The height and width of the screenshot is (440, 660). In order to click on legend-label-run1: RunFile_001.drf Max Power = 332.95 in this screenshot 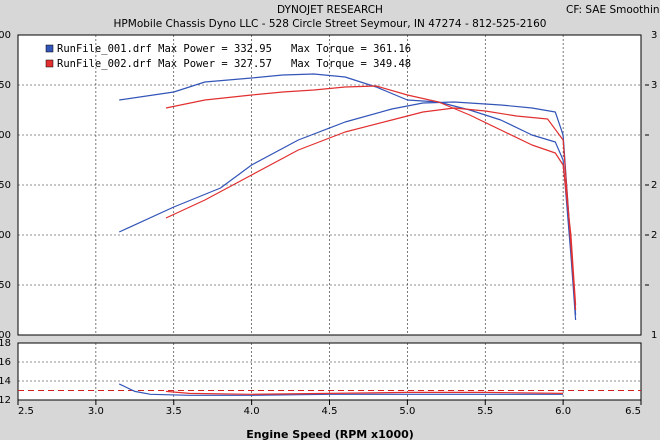, I will do `click(164, 49)`.